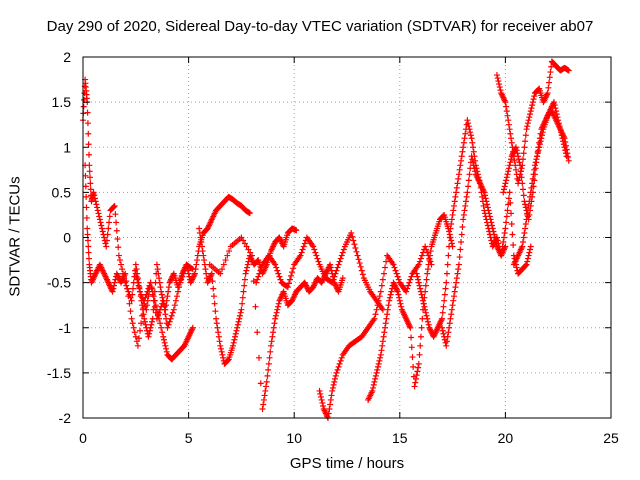  What do you see at coordinates (294, 438) in the screenshot?
I see `x-tick-label: 10` at bounding box center [294, 438].